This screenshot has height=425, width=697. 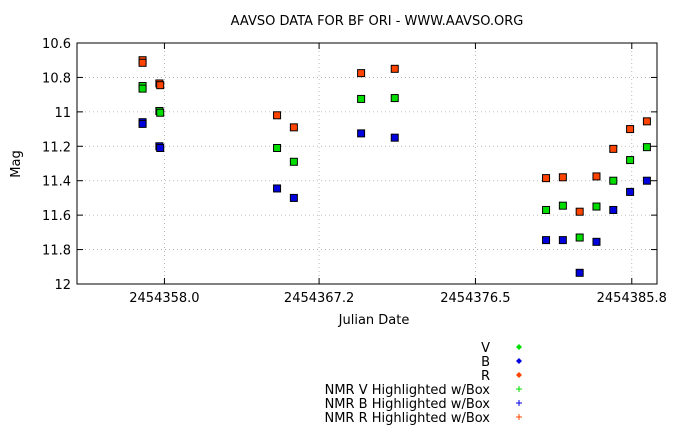 I want to click on legend-label: B, so click(x=485, y=362).